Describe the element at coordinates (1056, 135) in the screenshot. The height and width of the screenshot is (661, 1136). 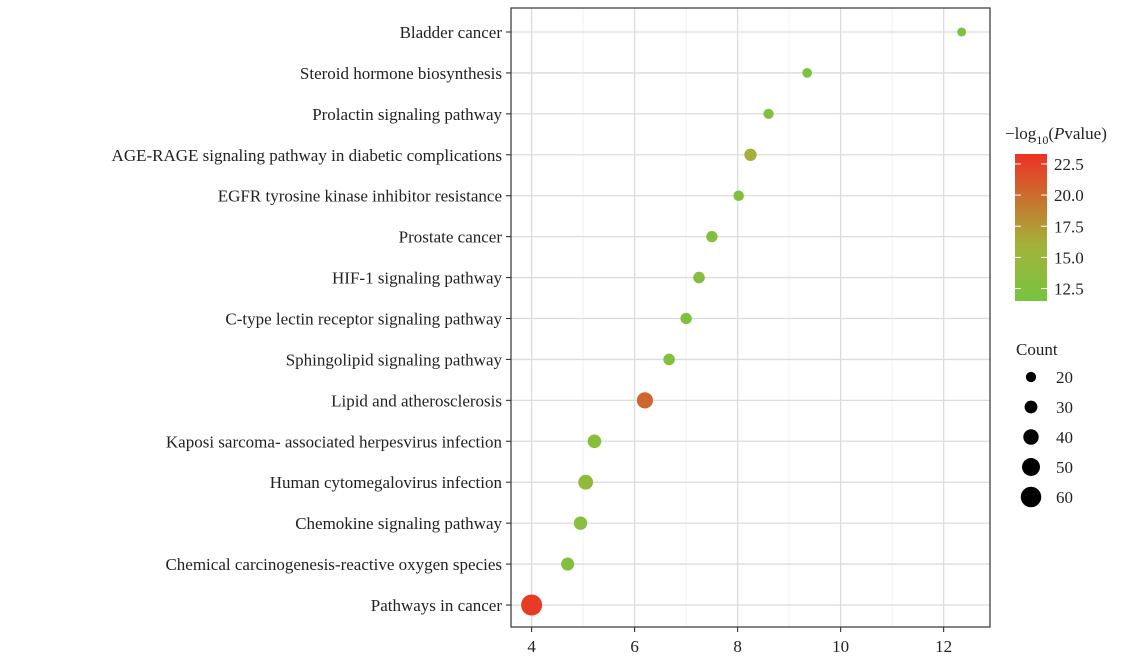
I see `color-legend-title: −log10(Pvalue)` at that location.